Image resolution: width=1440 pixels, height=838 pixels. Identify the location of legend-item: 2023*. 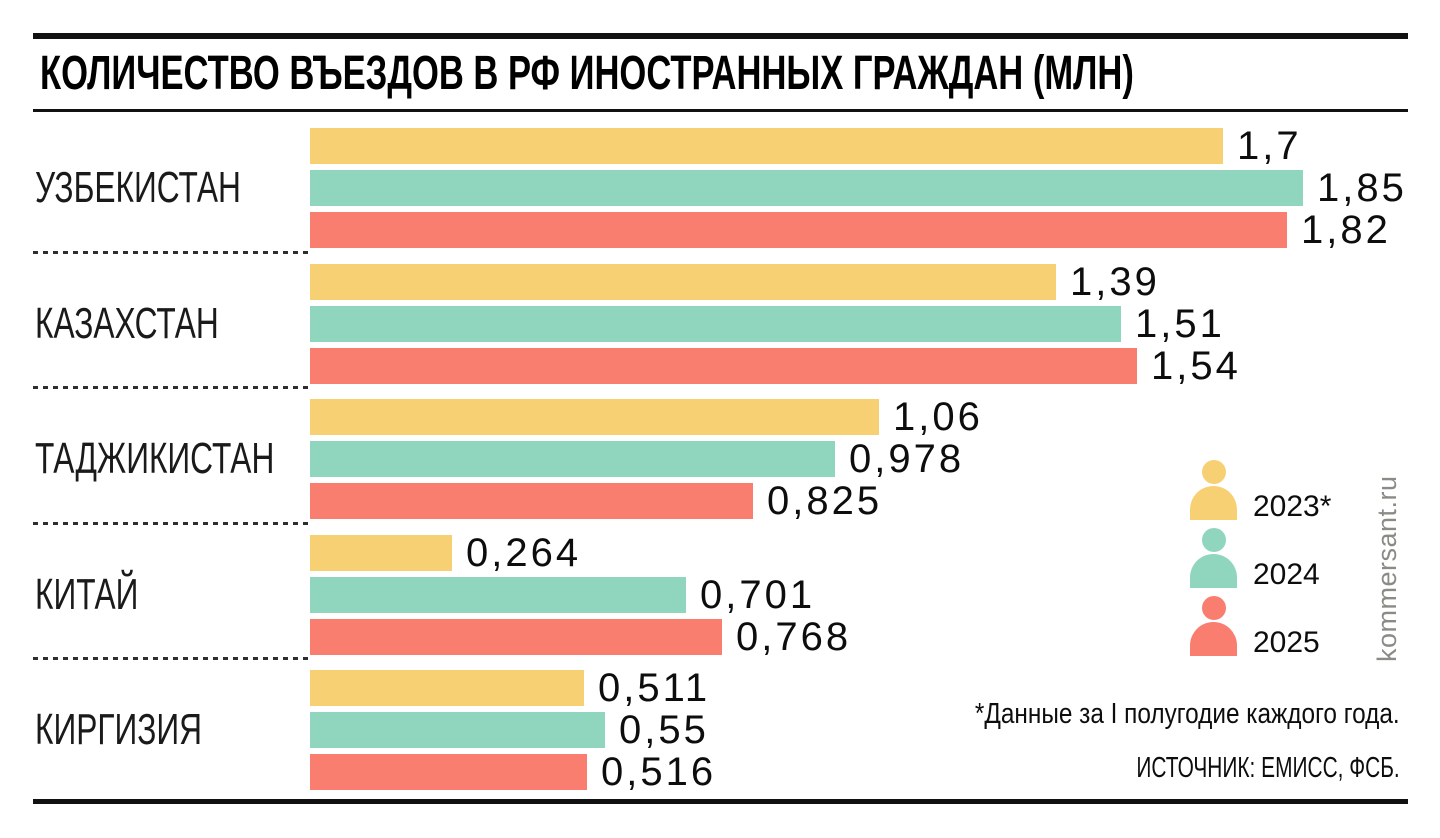
(1270, 491).